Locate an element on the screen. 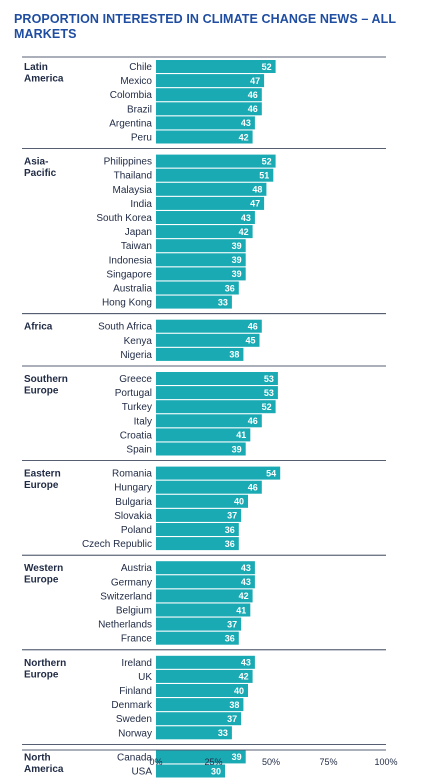 Image resolution: width=431 pixels, height=782 pixels. market-label-kenya: Kenya is located at coordinates (138, 341).